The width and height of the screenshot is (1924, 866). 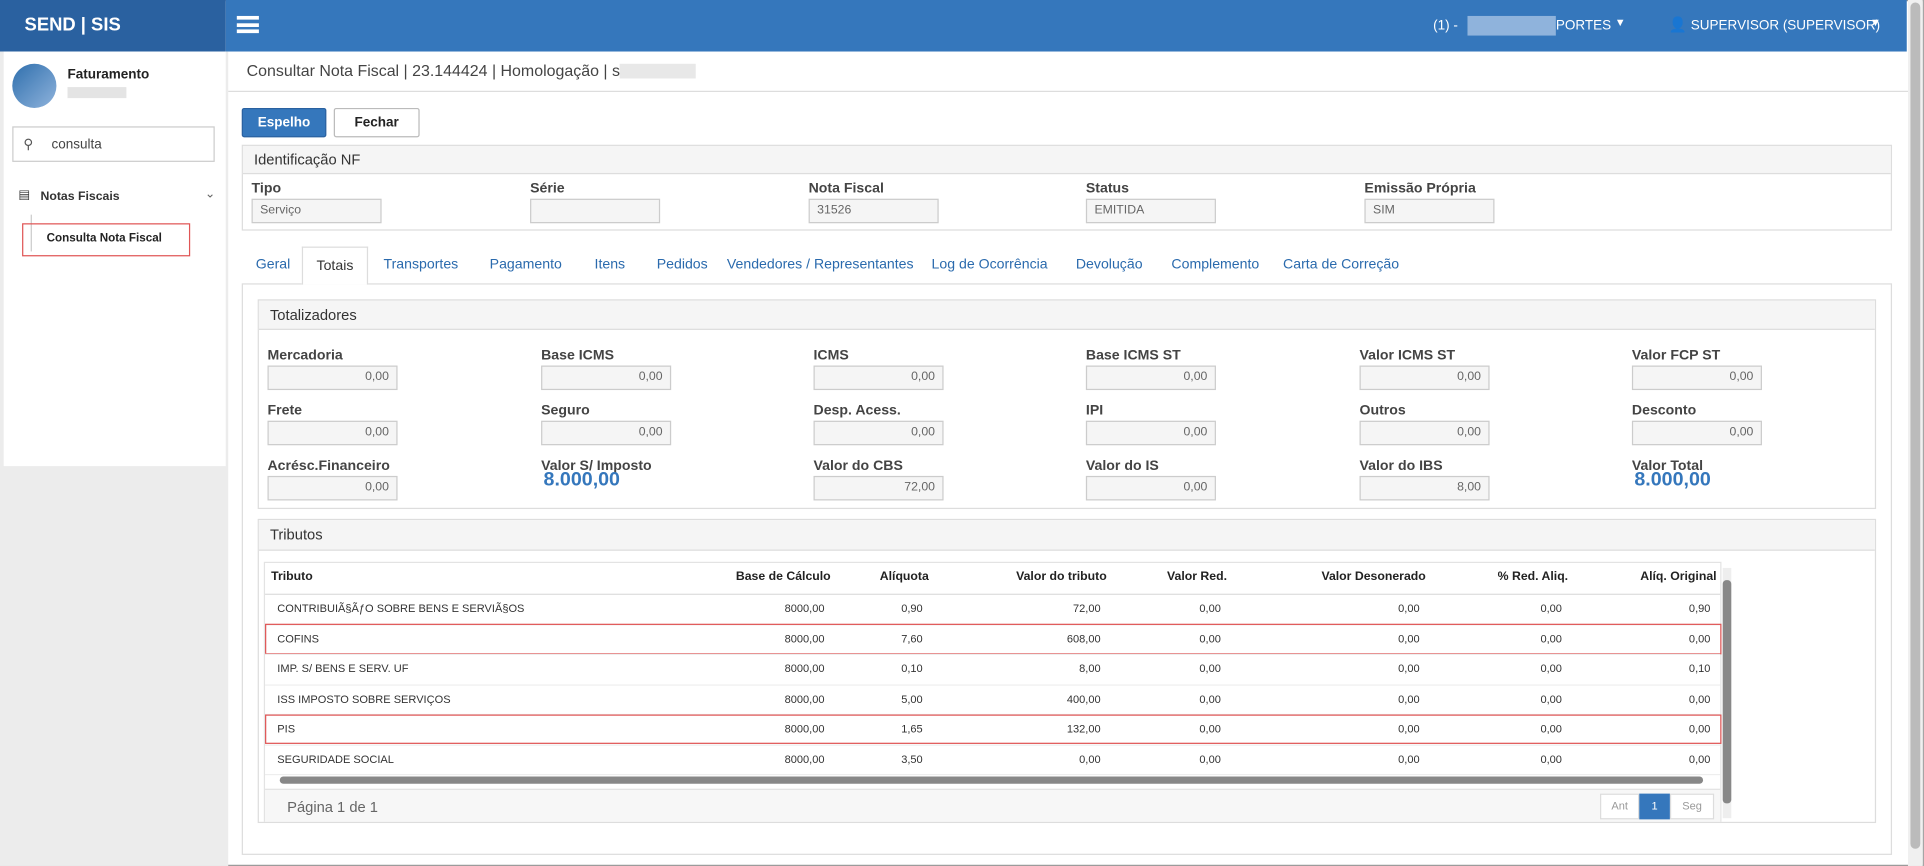 I want to click on column-header: Tributo, so click(x=292, y=577).